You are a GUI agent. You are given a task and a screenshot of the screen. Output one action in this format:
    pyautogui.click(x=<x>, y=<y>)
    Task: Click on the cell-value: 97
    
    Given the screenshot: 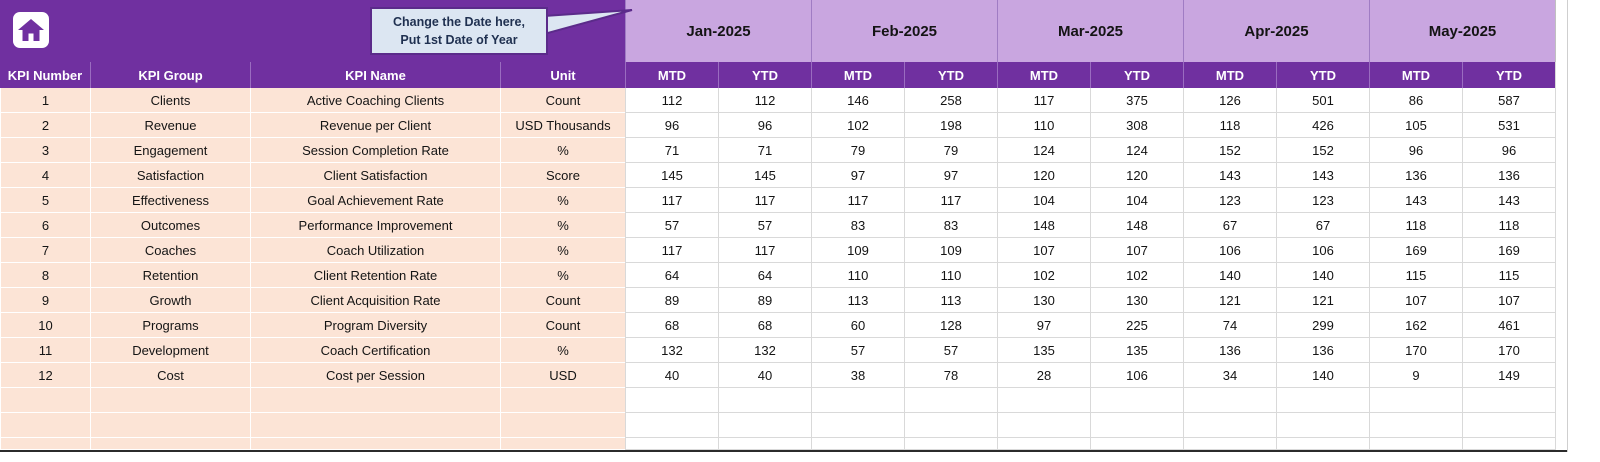 What is the action you would take?
    pyautogui.click(x=857, y=175)
    